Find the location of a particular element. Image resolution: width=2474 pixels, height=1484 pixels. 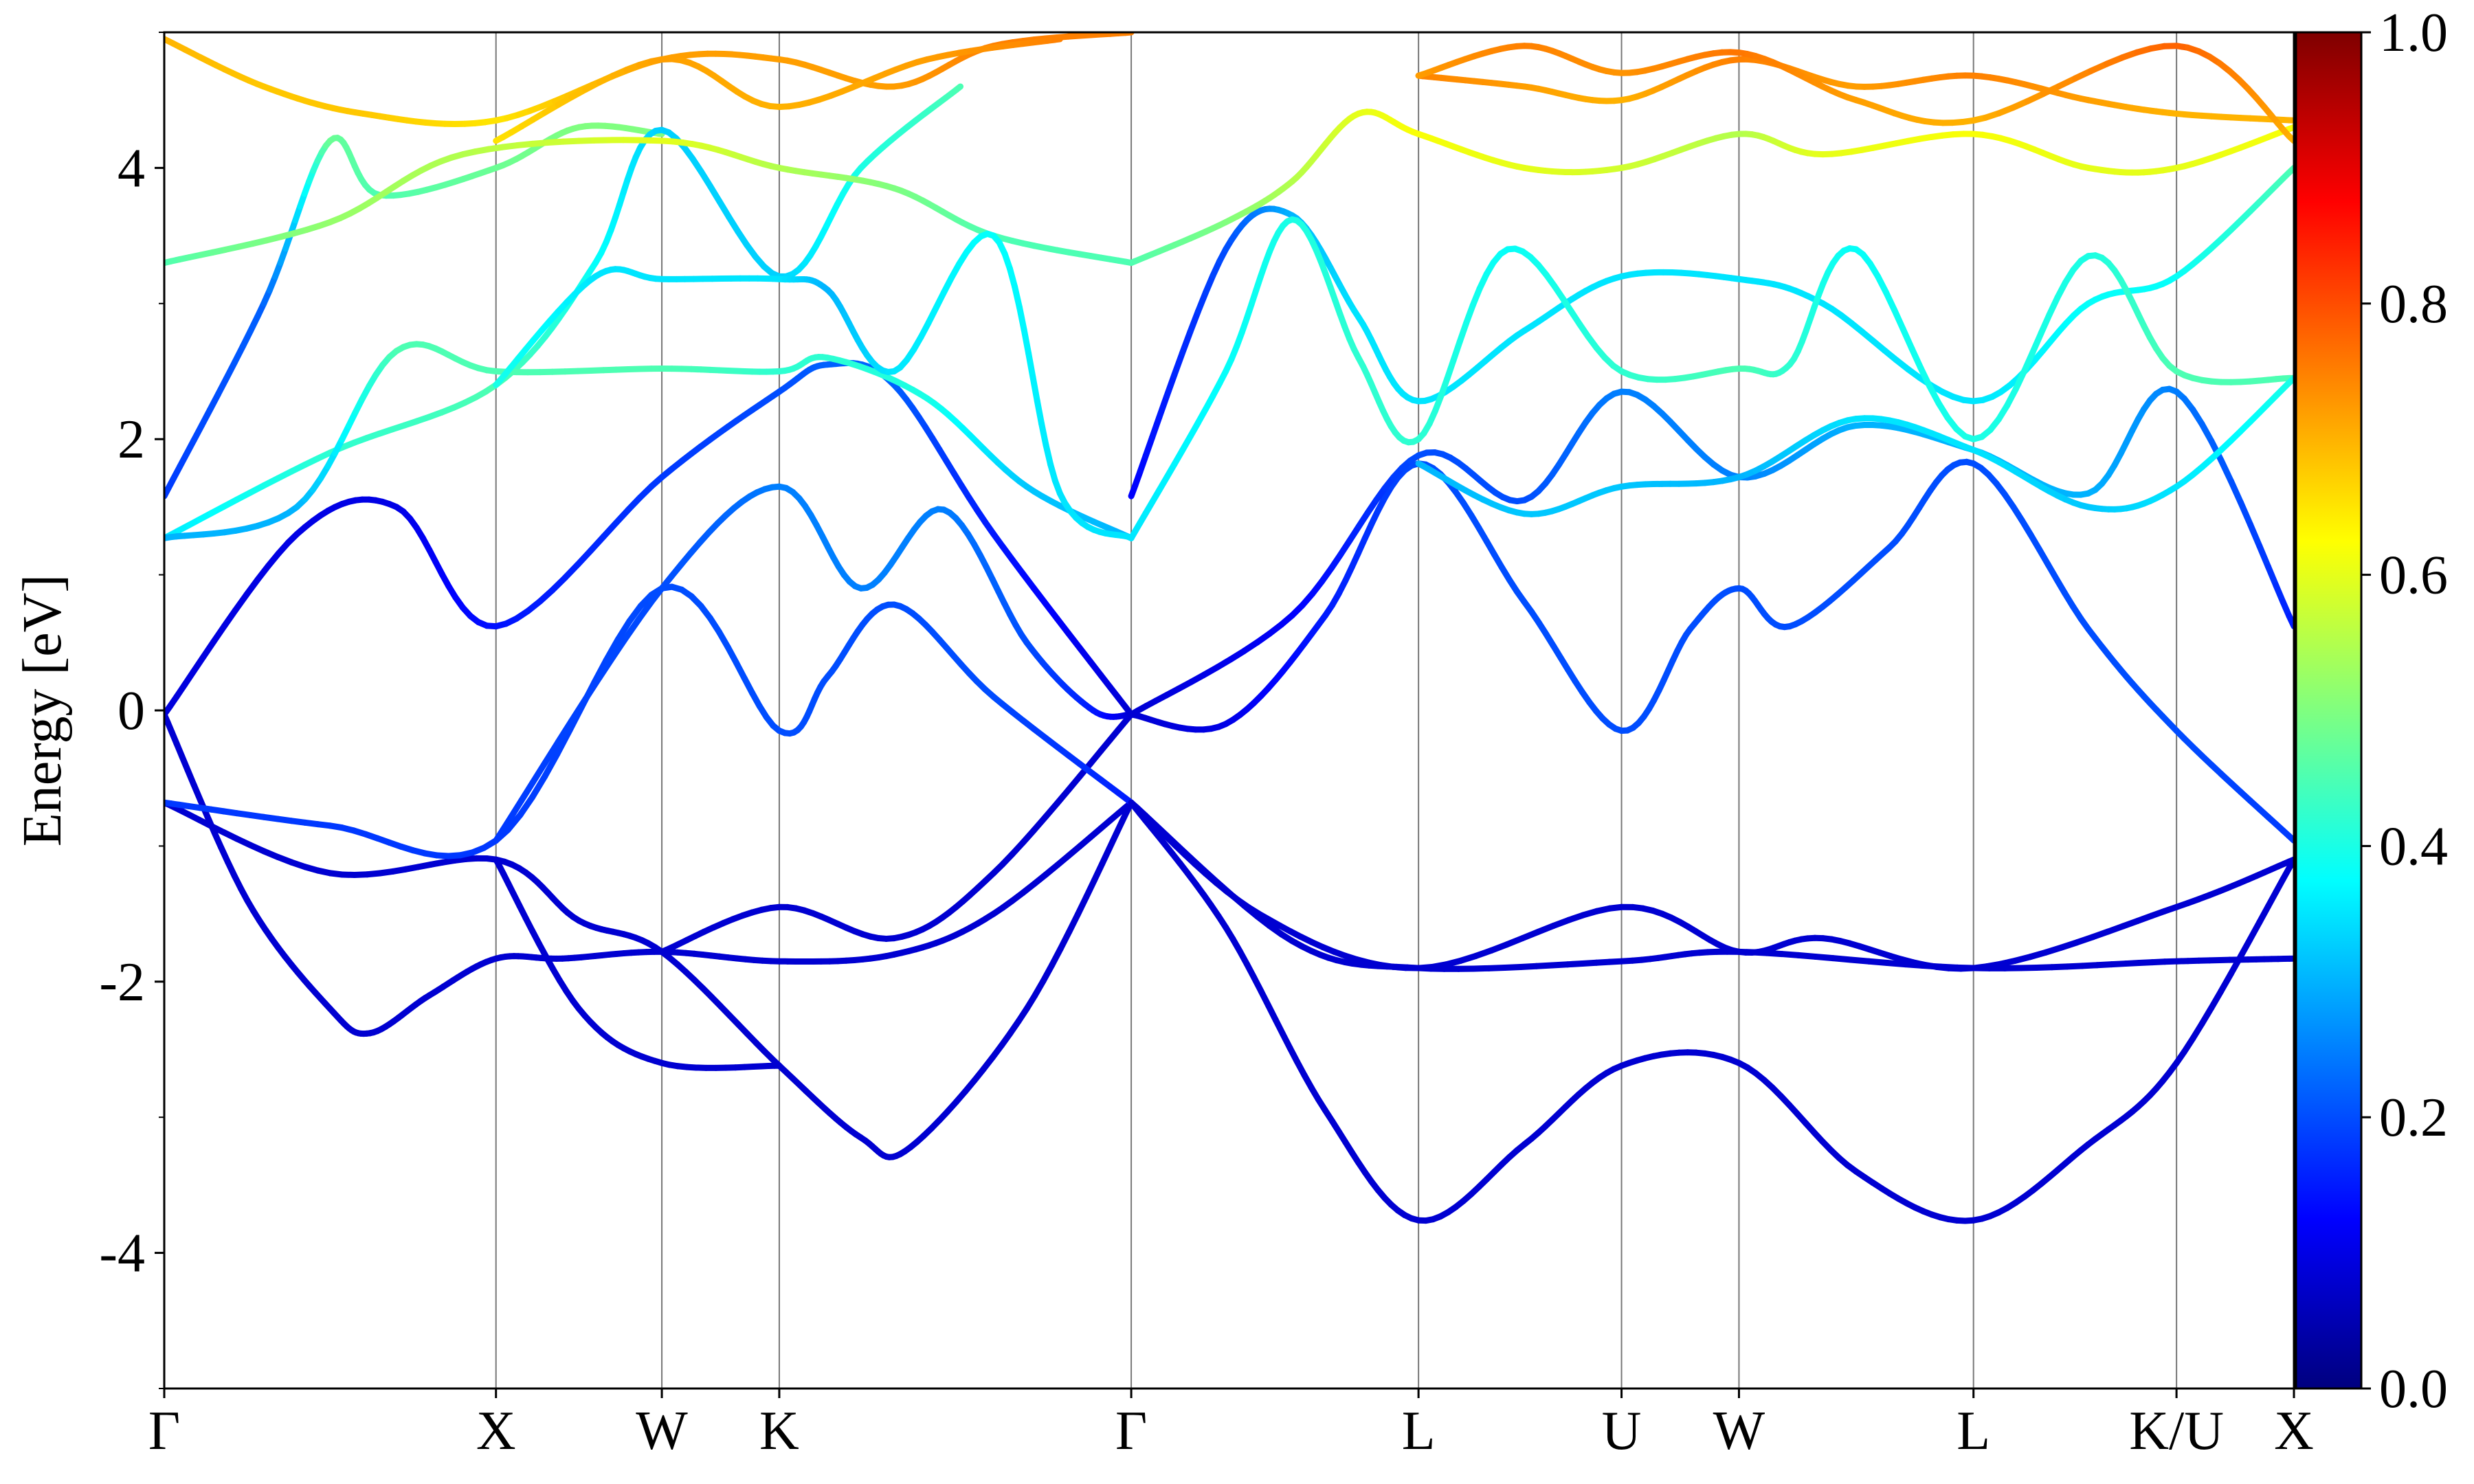

x-tick-label: L is located at coordinates (1973, 1431).